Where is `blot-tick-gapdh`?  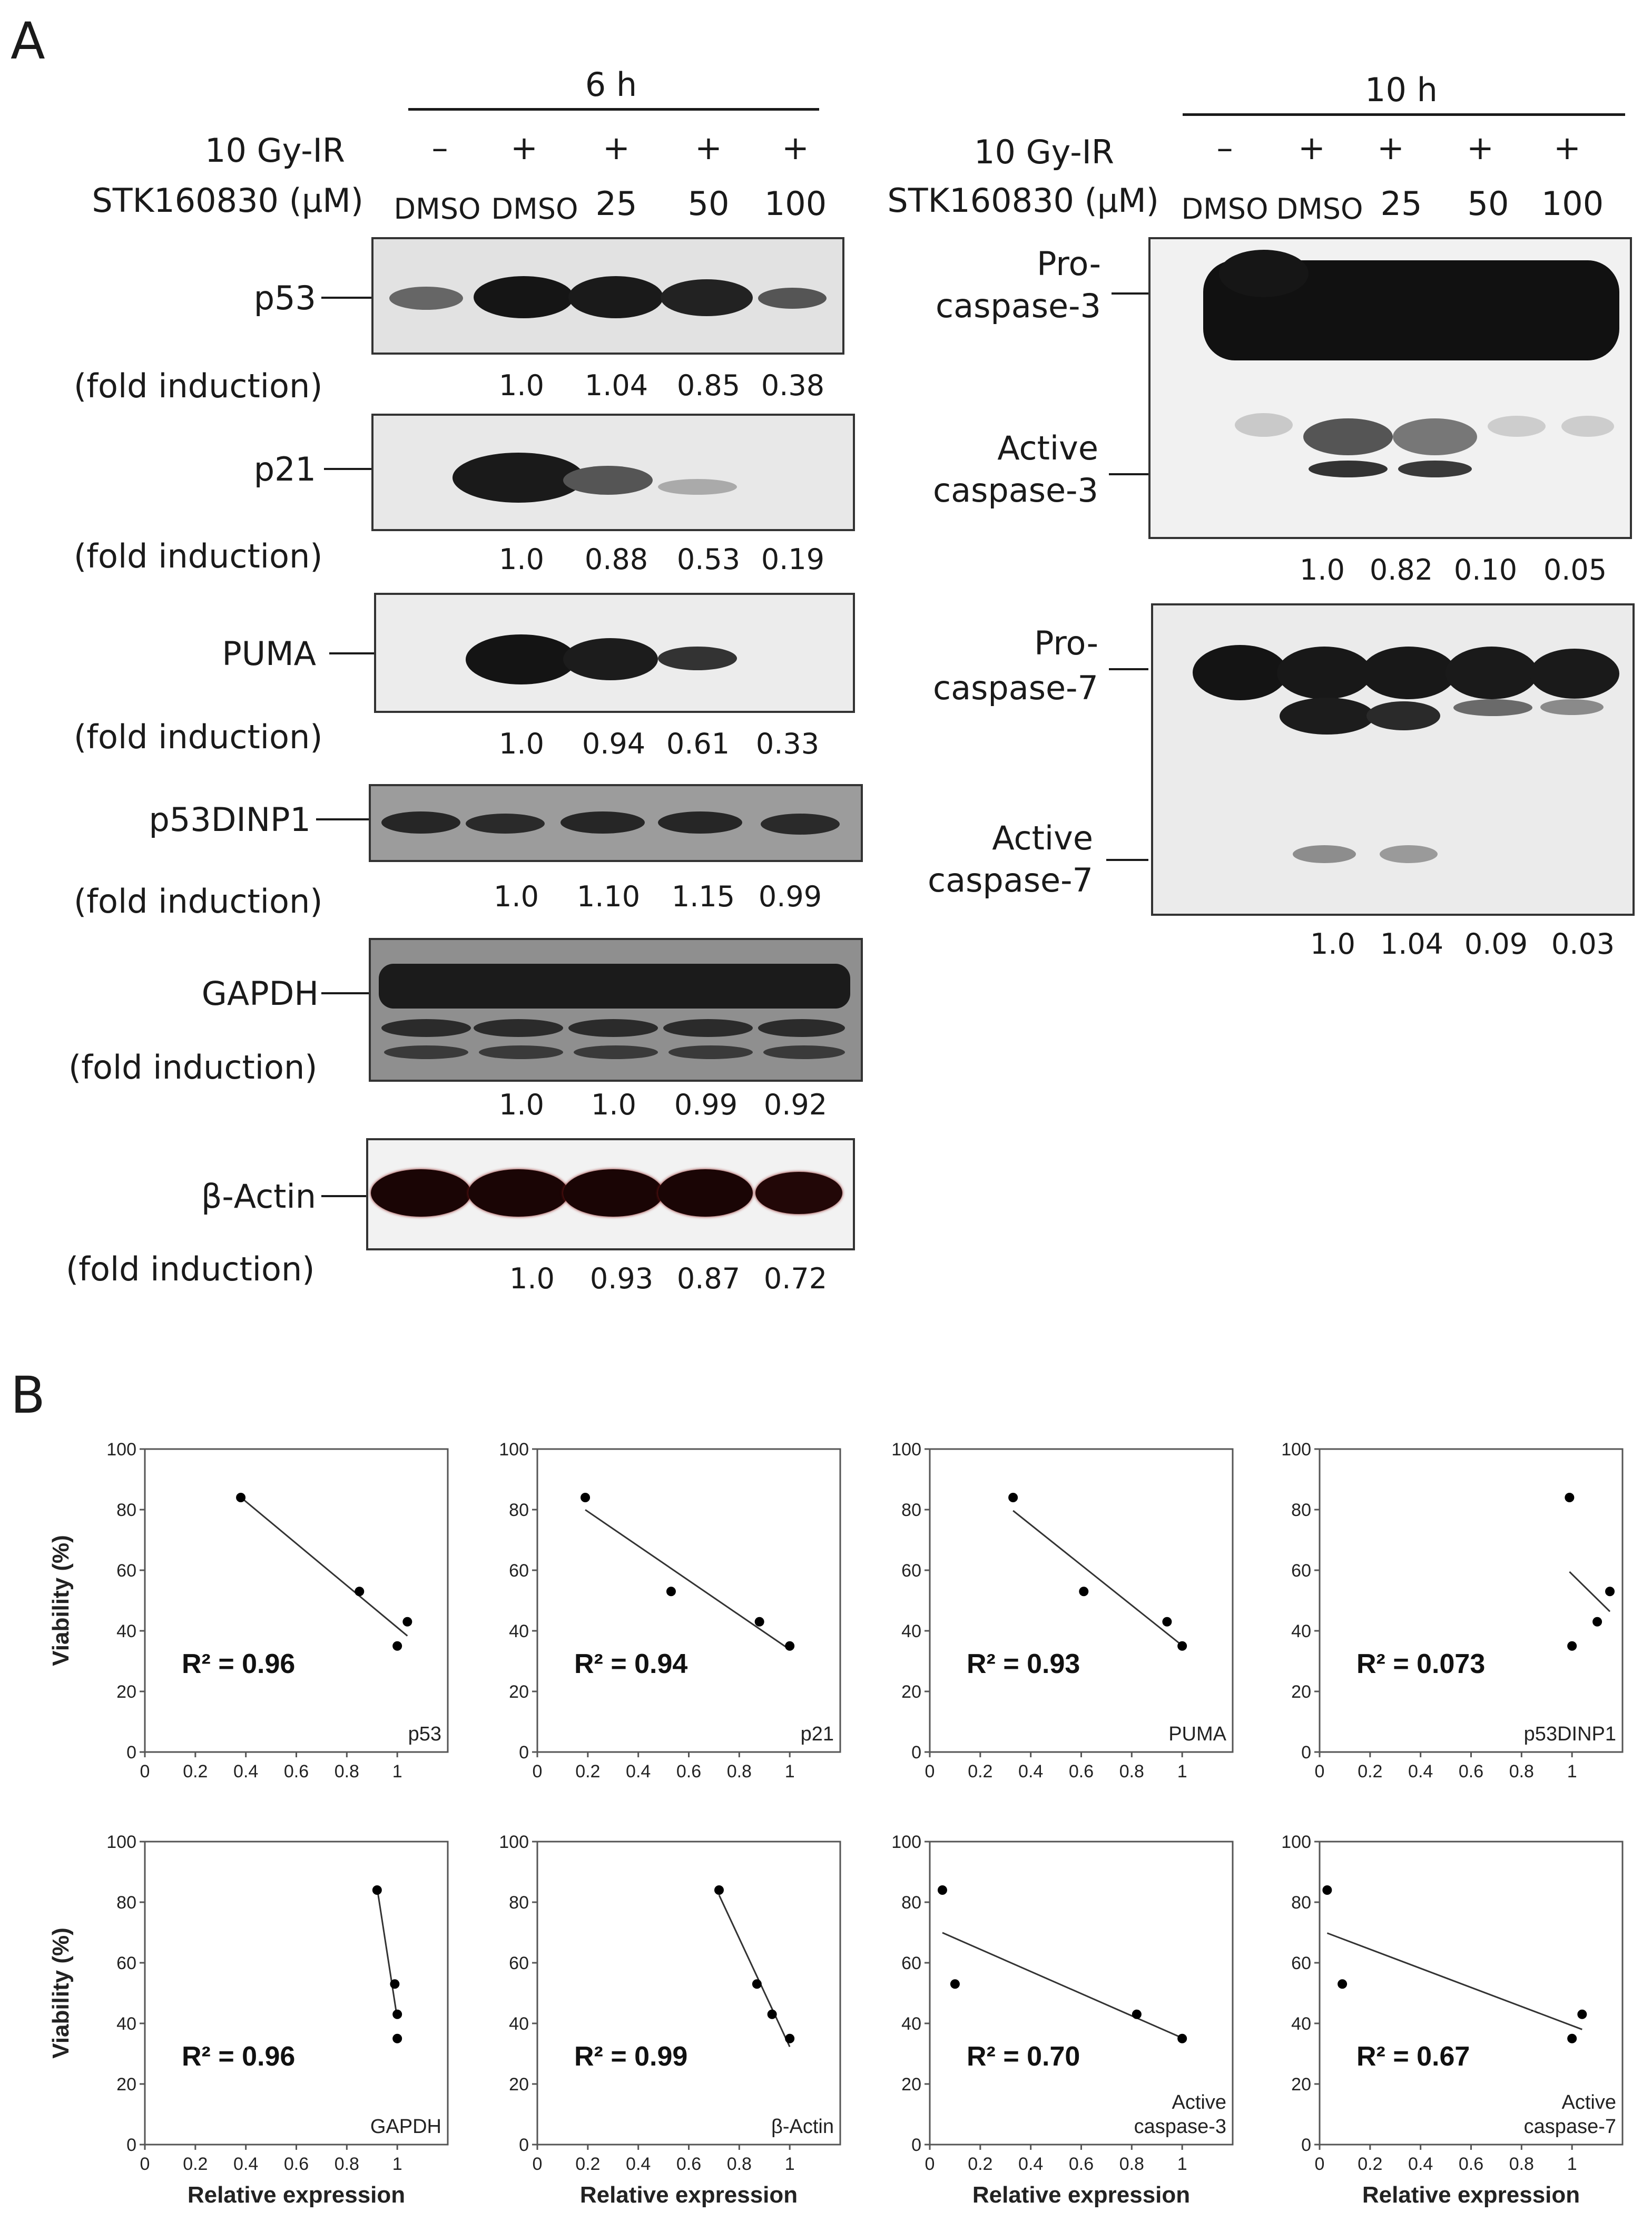 blot-tick-gapdh is located at coordinates (345, 993).